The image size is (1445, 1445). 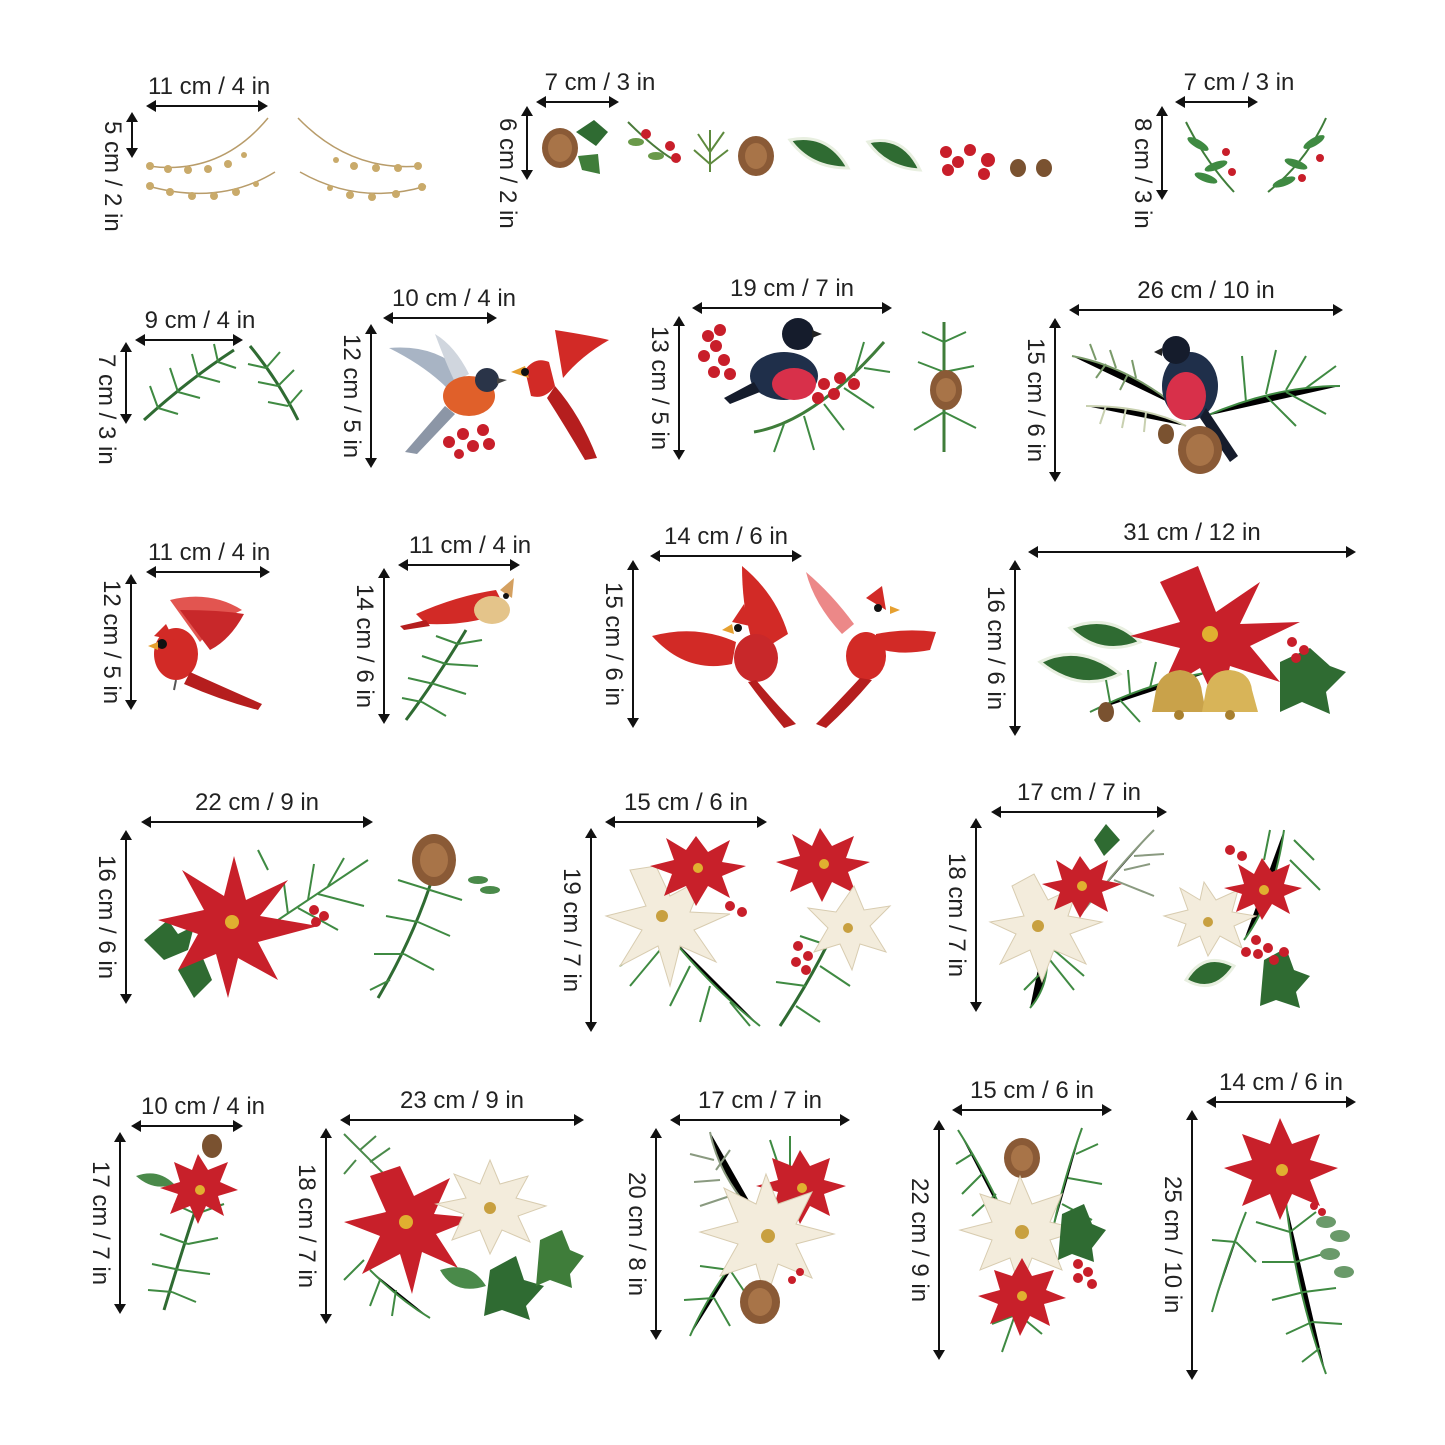 I want to click on height-dimension: 19 cm / 7 in, so click(x=577, y=930).